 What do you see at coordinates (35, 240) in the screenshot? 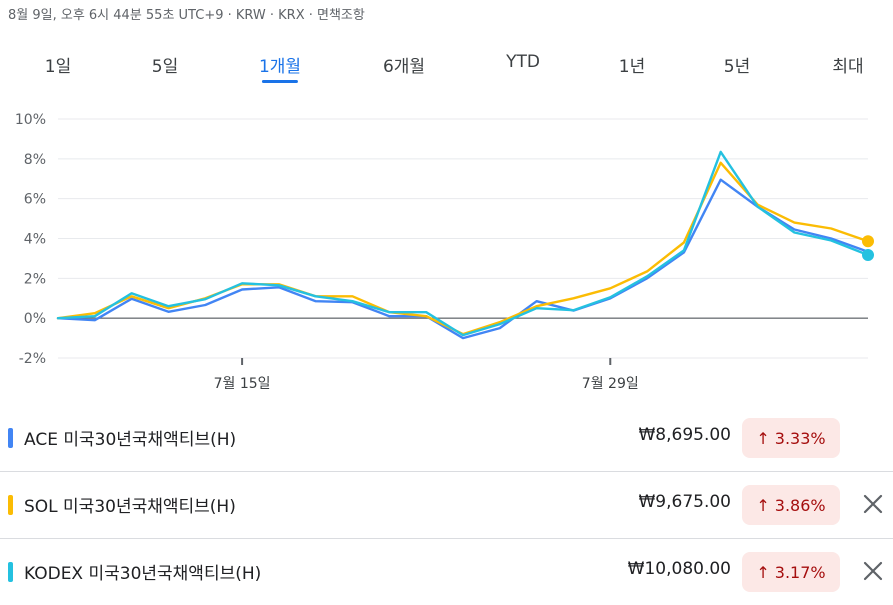
I see `y-tick-label: 4%` at bounding box center [35, 240].